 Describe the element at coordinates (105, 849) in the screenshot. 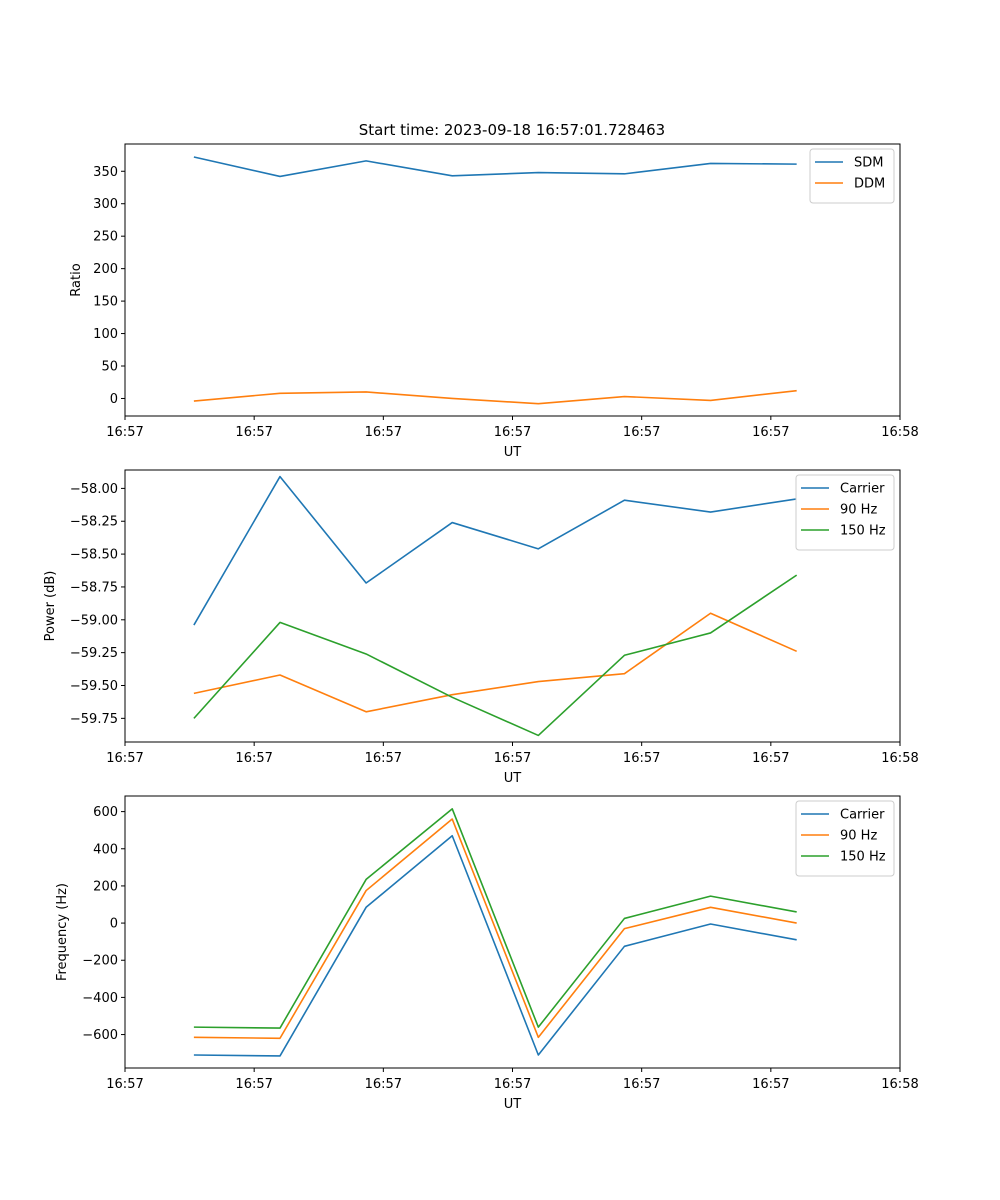

I see `y-tick-label: 400` at that location.